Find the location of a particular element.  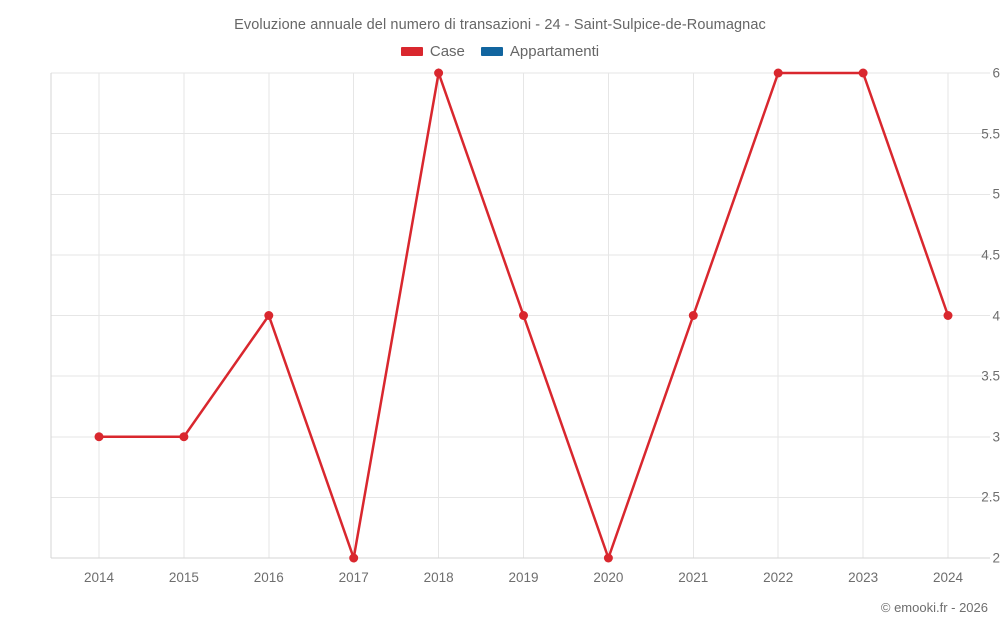

legend-item-label: Appartamenti is located at coordinates (554, 51).